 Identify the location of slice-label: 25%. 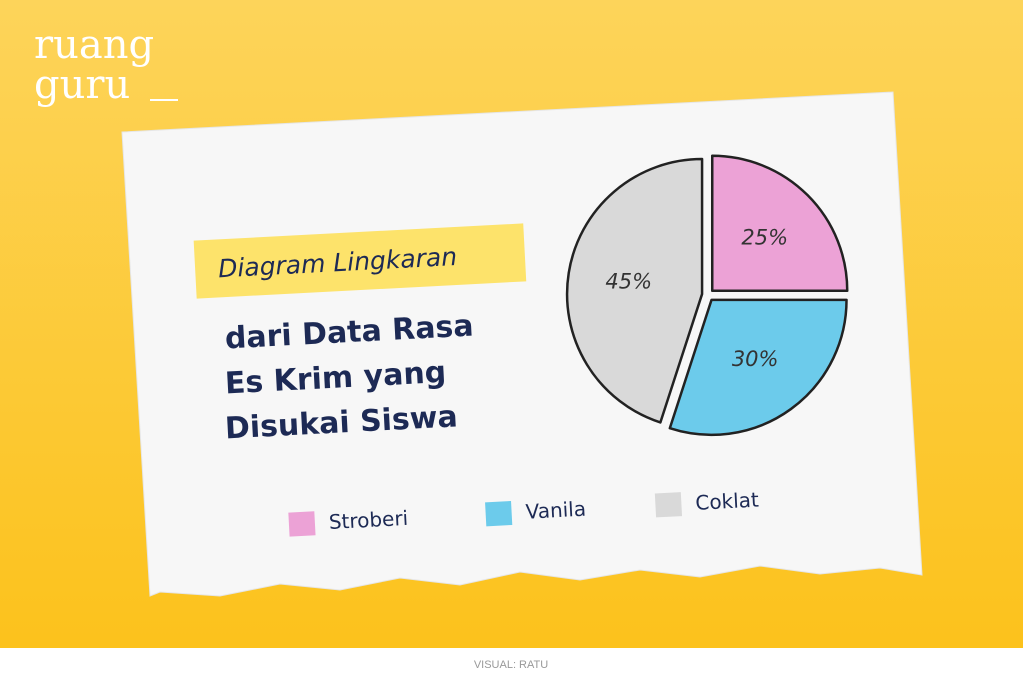
(764, 237).